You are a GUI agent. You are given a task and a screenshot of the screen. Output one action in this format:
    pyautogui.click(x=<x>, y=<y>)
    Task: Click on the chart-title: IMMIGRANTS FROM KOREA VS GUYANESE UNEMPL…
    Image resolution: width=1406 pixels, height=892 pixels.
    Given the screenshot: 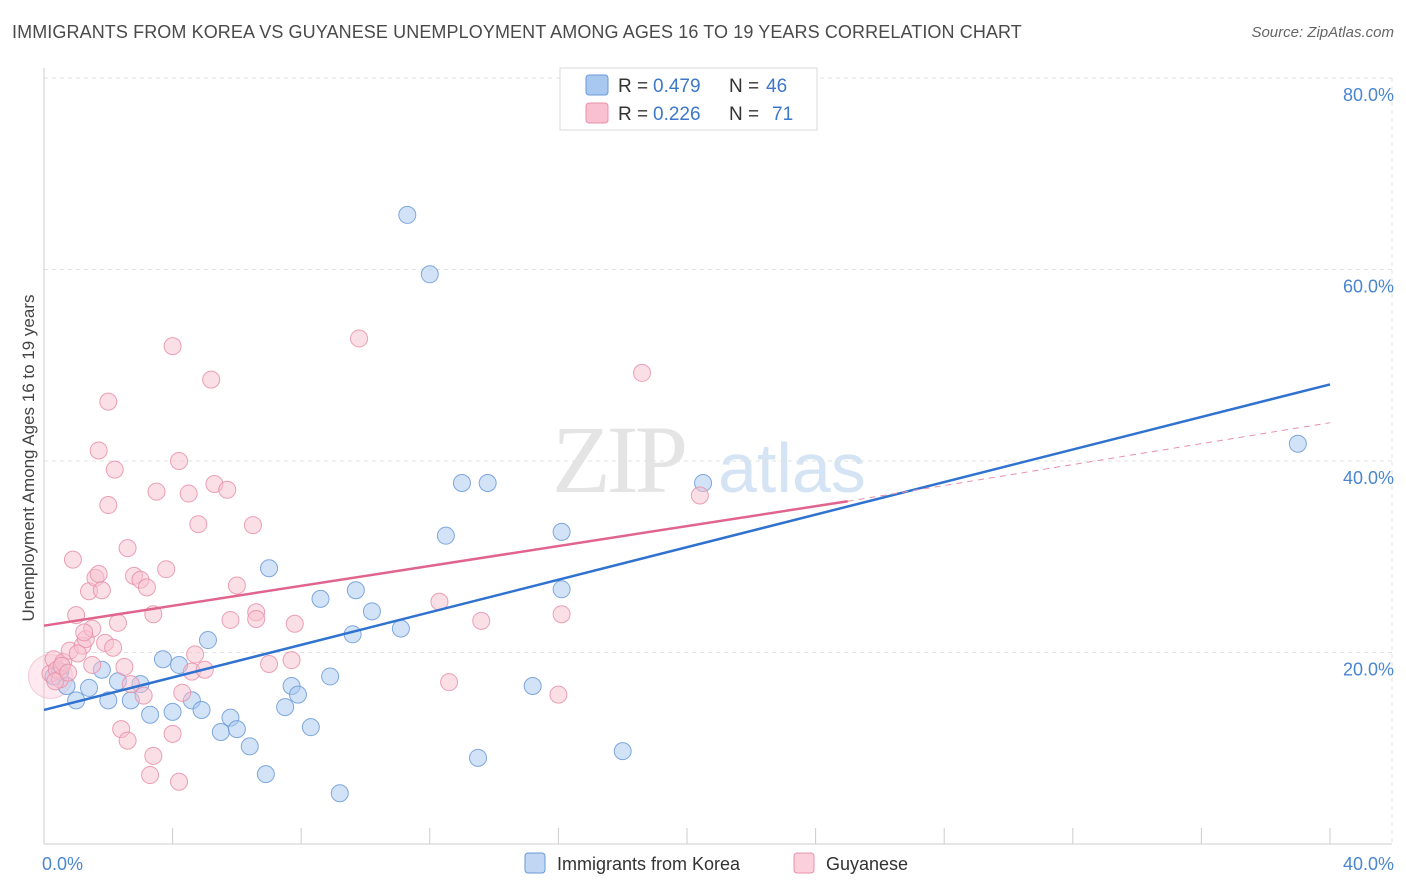 What is the action you would take?
    pyautogui.click(x=517, y=32)
    